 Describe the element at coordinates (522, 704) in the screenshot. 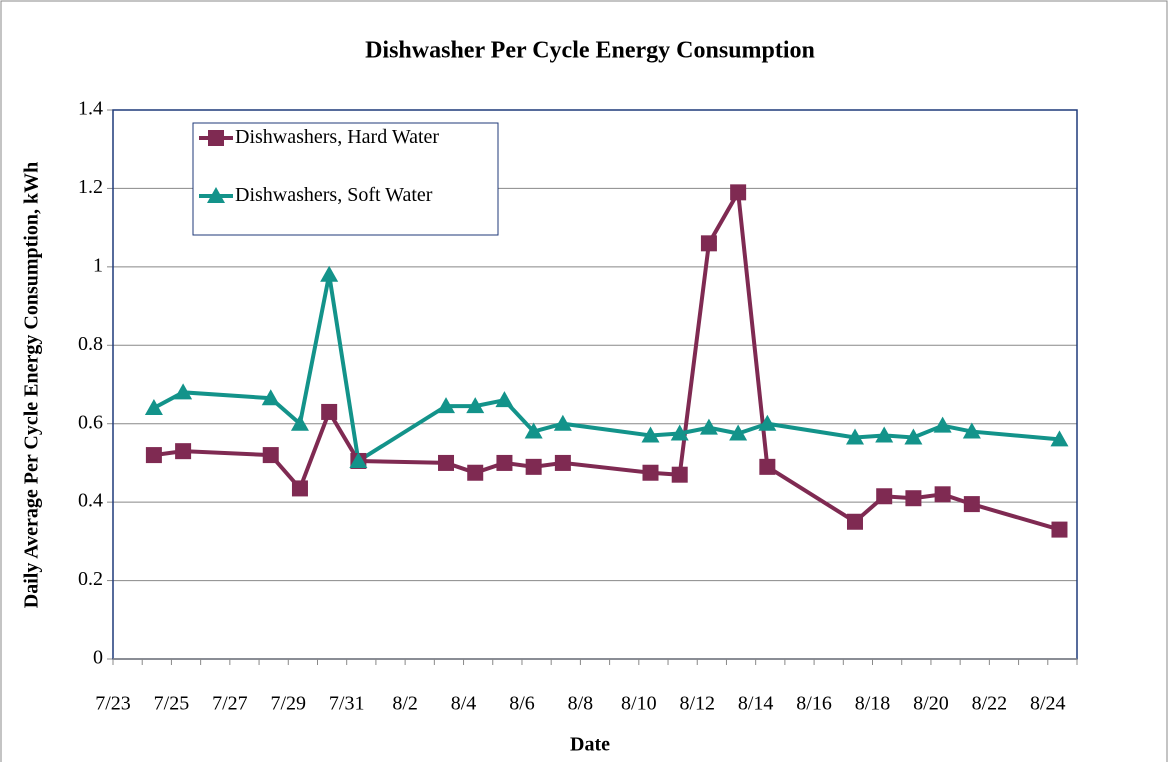

I see `x-tick-label: 8/6` at that location.